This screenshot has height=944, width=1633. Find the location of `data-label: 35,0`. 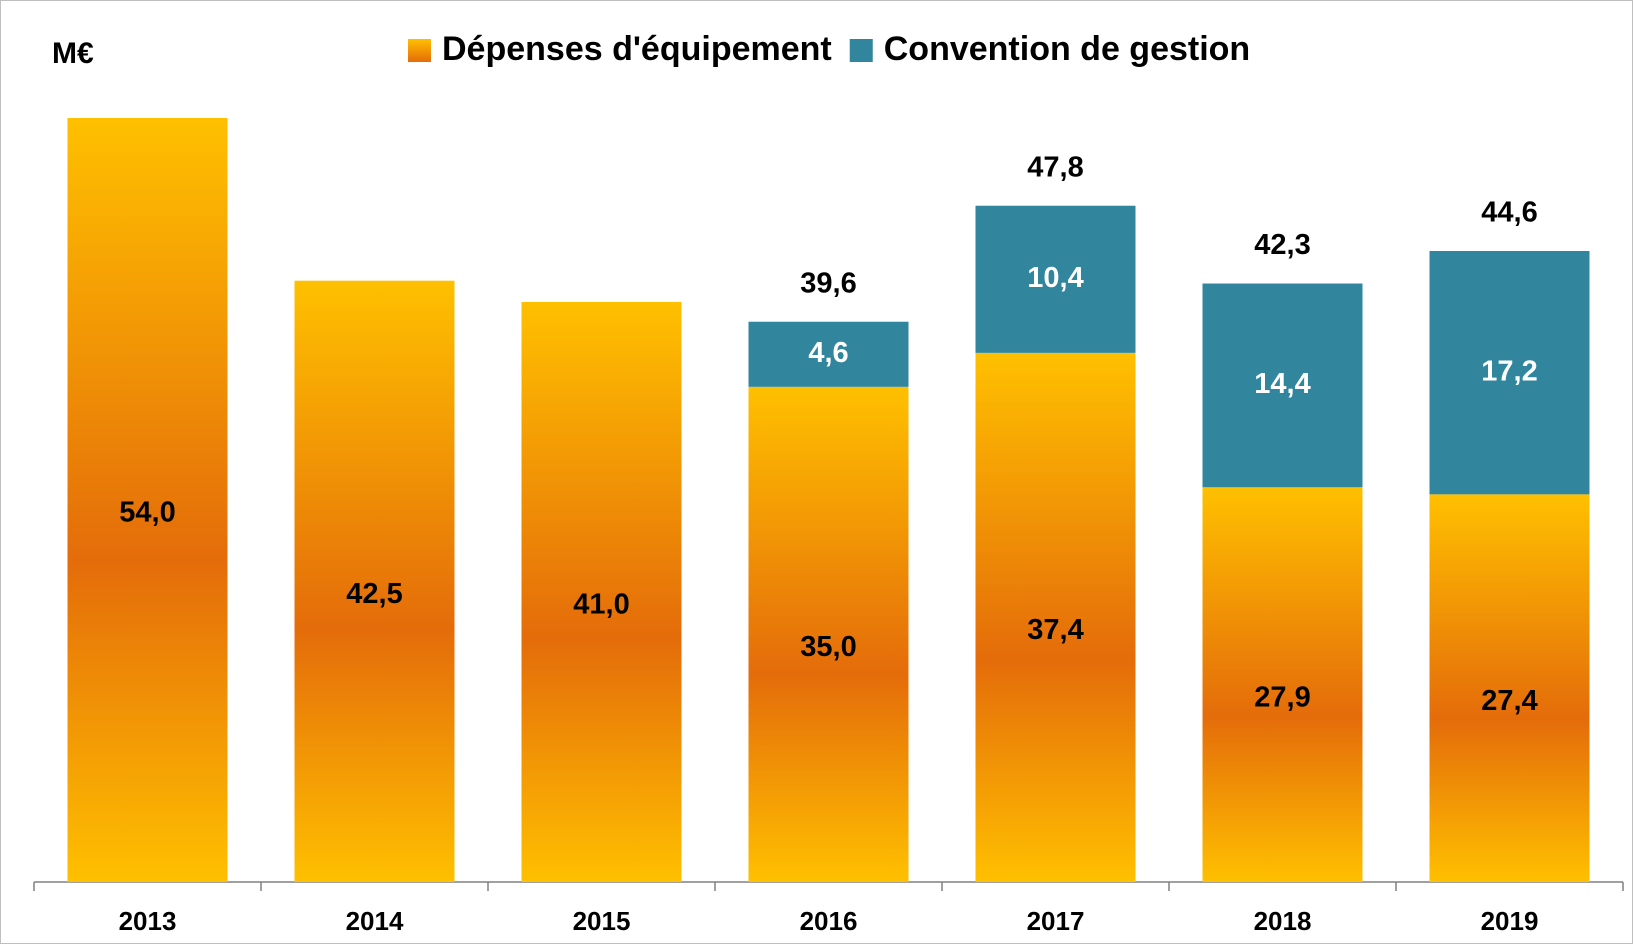

data-label: 35,0 is located at coordinates (828, 647).